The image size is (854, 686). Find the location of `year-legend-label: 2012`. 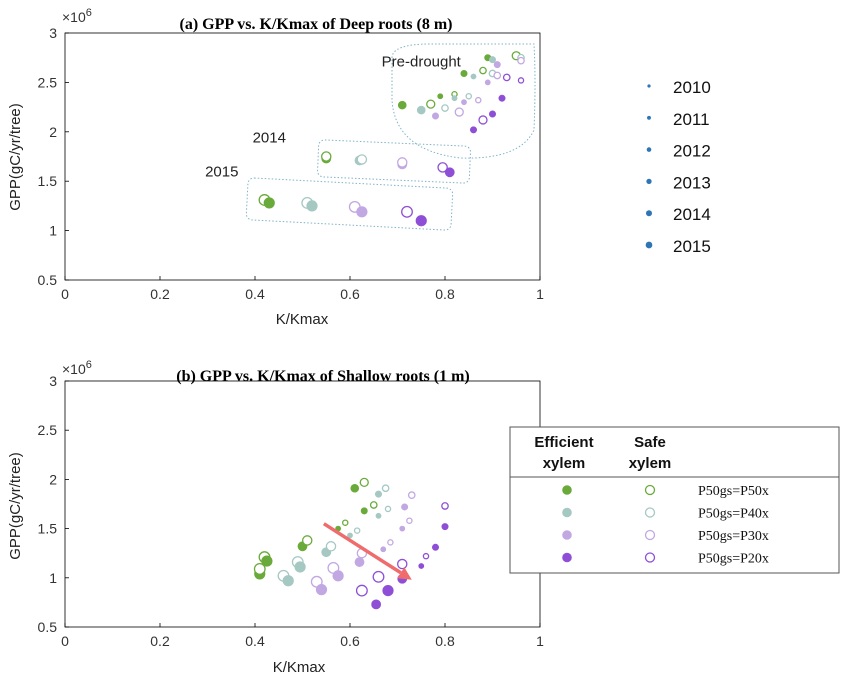

year-legend-label: 2012 is located at coordinates (692, 151).